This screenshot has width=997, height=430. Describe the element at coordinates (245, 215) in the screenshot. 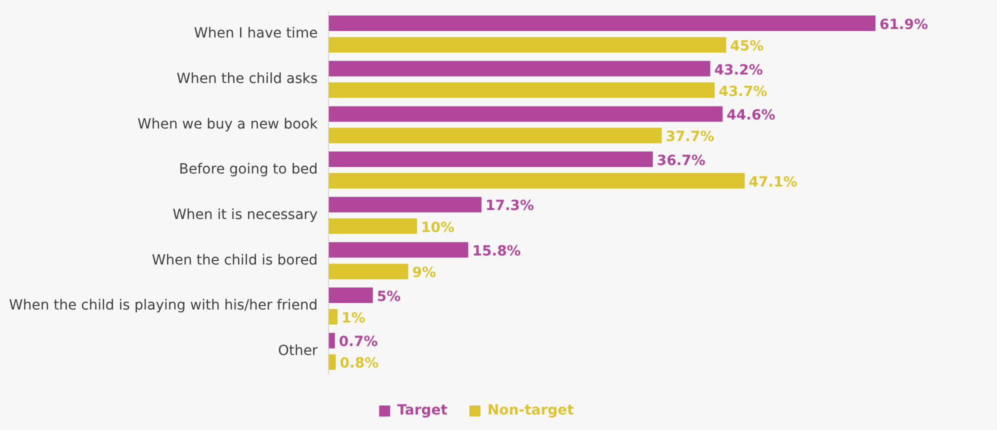

I see `y-tick-label: When it is necessary` at that location.